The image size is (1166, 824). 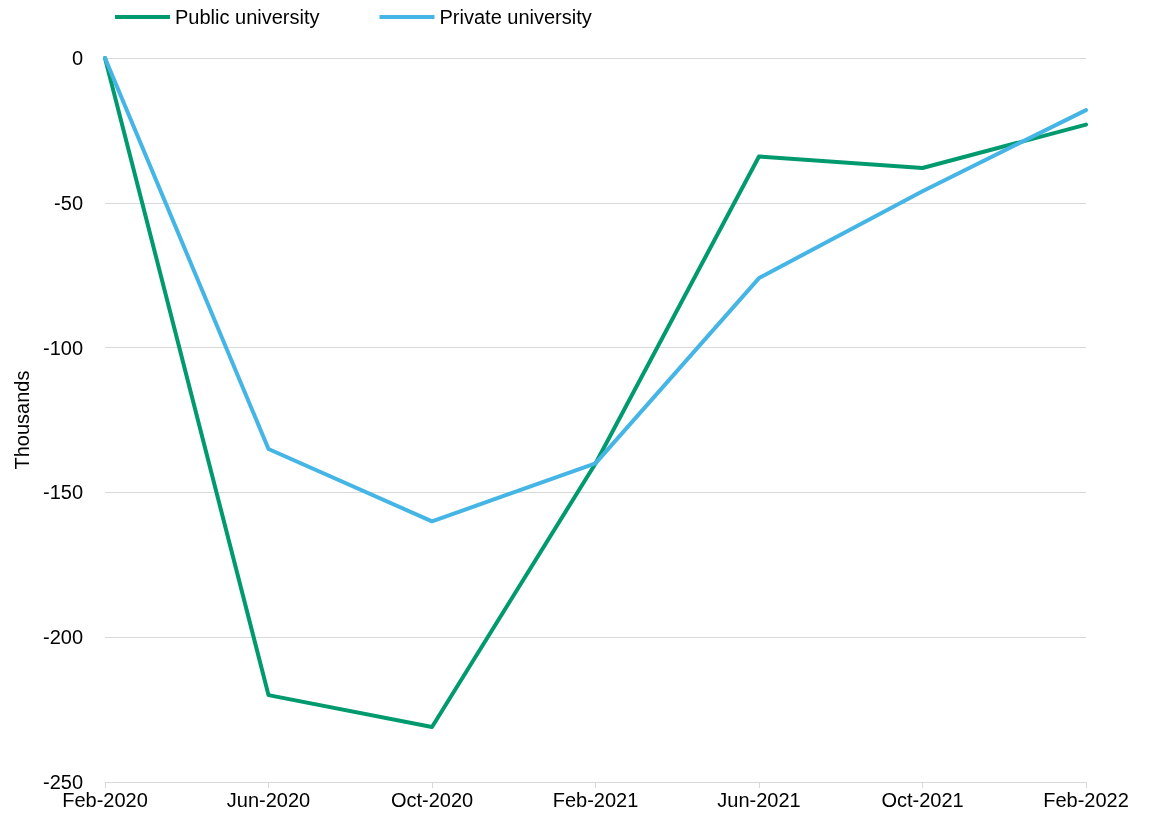 What do you see at coordinates (62, 347) in the screenshot?
I see `y-tick-label: -100` at bounding box center [62, 347].